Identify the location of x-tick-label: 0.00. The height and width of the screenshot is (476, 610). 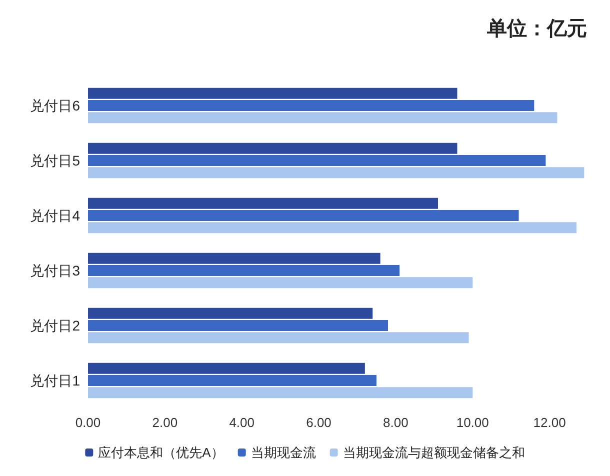
(88, 422).